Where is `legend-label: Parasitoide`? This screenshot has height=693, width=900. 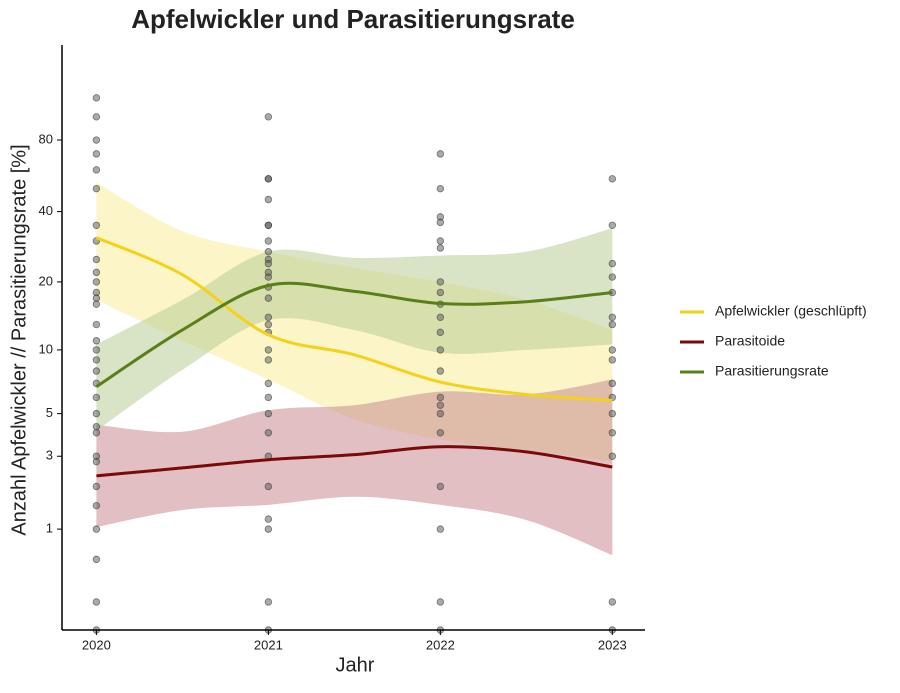
legend-label: Parasitoide is located at coordinates (750, 341).